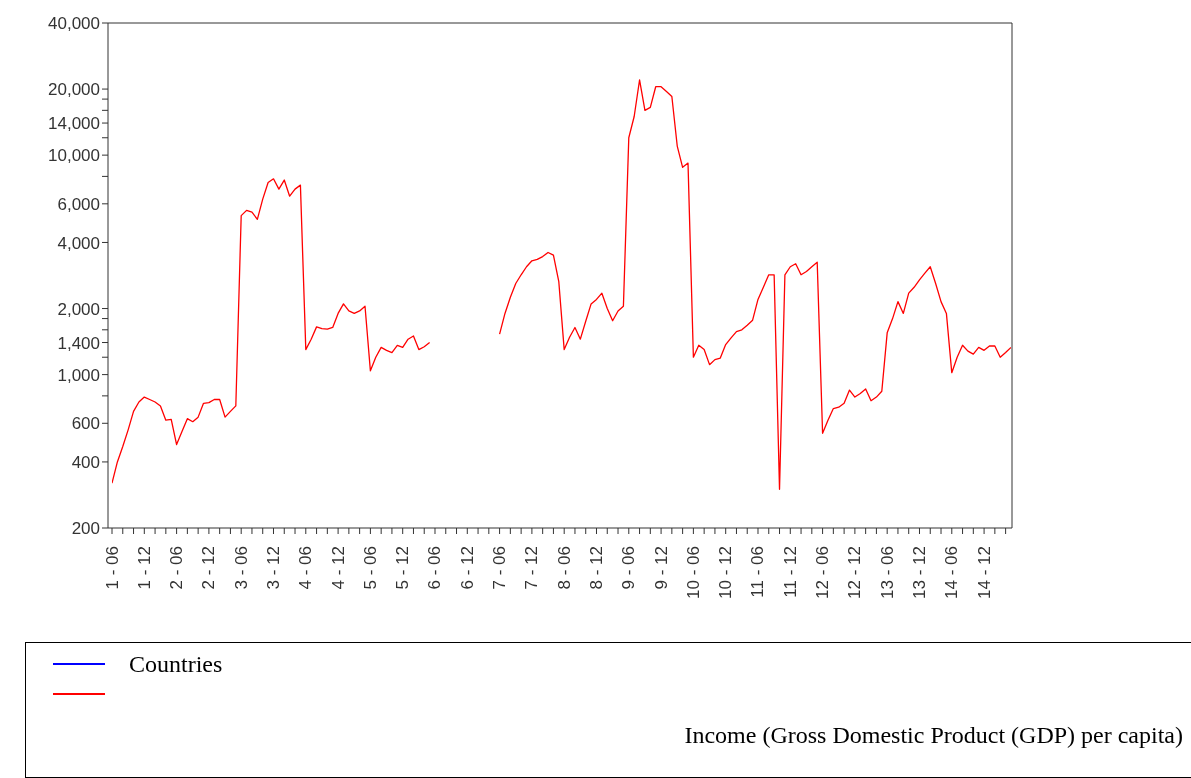  I want to click on x-tick-label: 12 - 06, so click(823, 572).